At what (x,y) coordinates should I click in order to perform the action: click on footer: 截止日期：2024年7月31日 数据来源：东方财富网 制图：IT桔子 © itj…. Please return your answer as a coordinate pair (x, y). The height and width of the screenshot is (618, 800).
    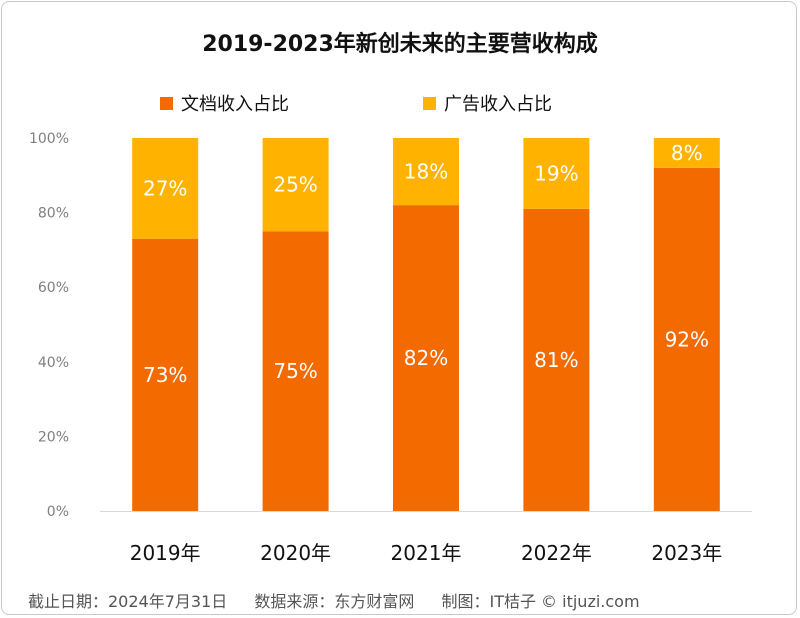
    Looking at the image, I should click on (334, 600).